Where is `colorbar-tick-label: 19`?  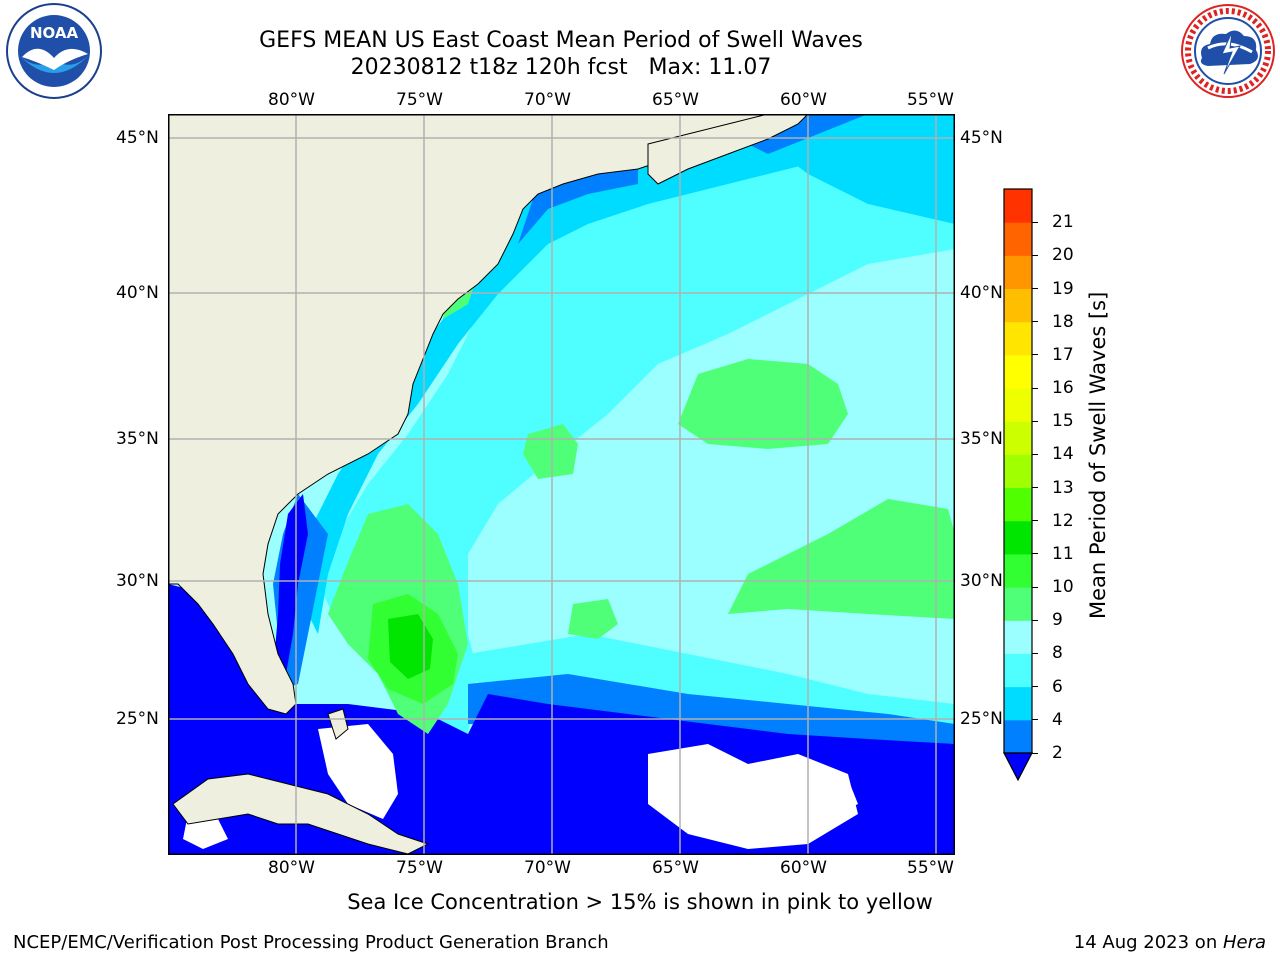 colorbar-tick-label: 19 is located at coordinates (1063, 288).